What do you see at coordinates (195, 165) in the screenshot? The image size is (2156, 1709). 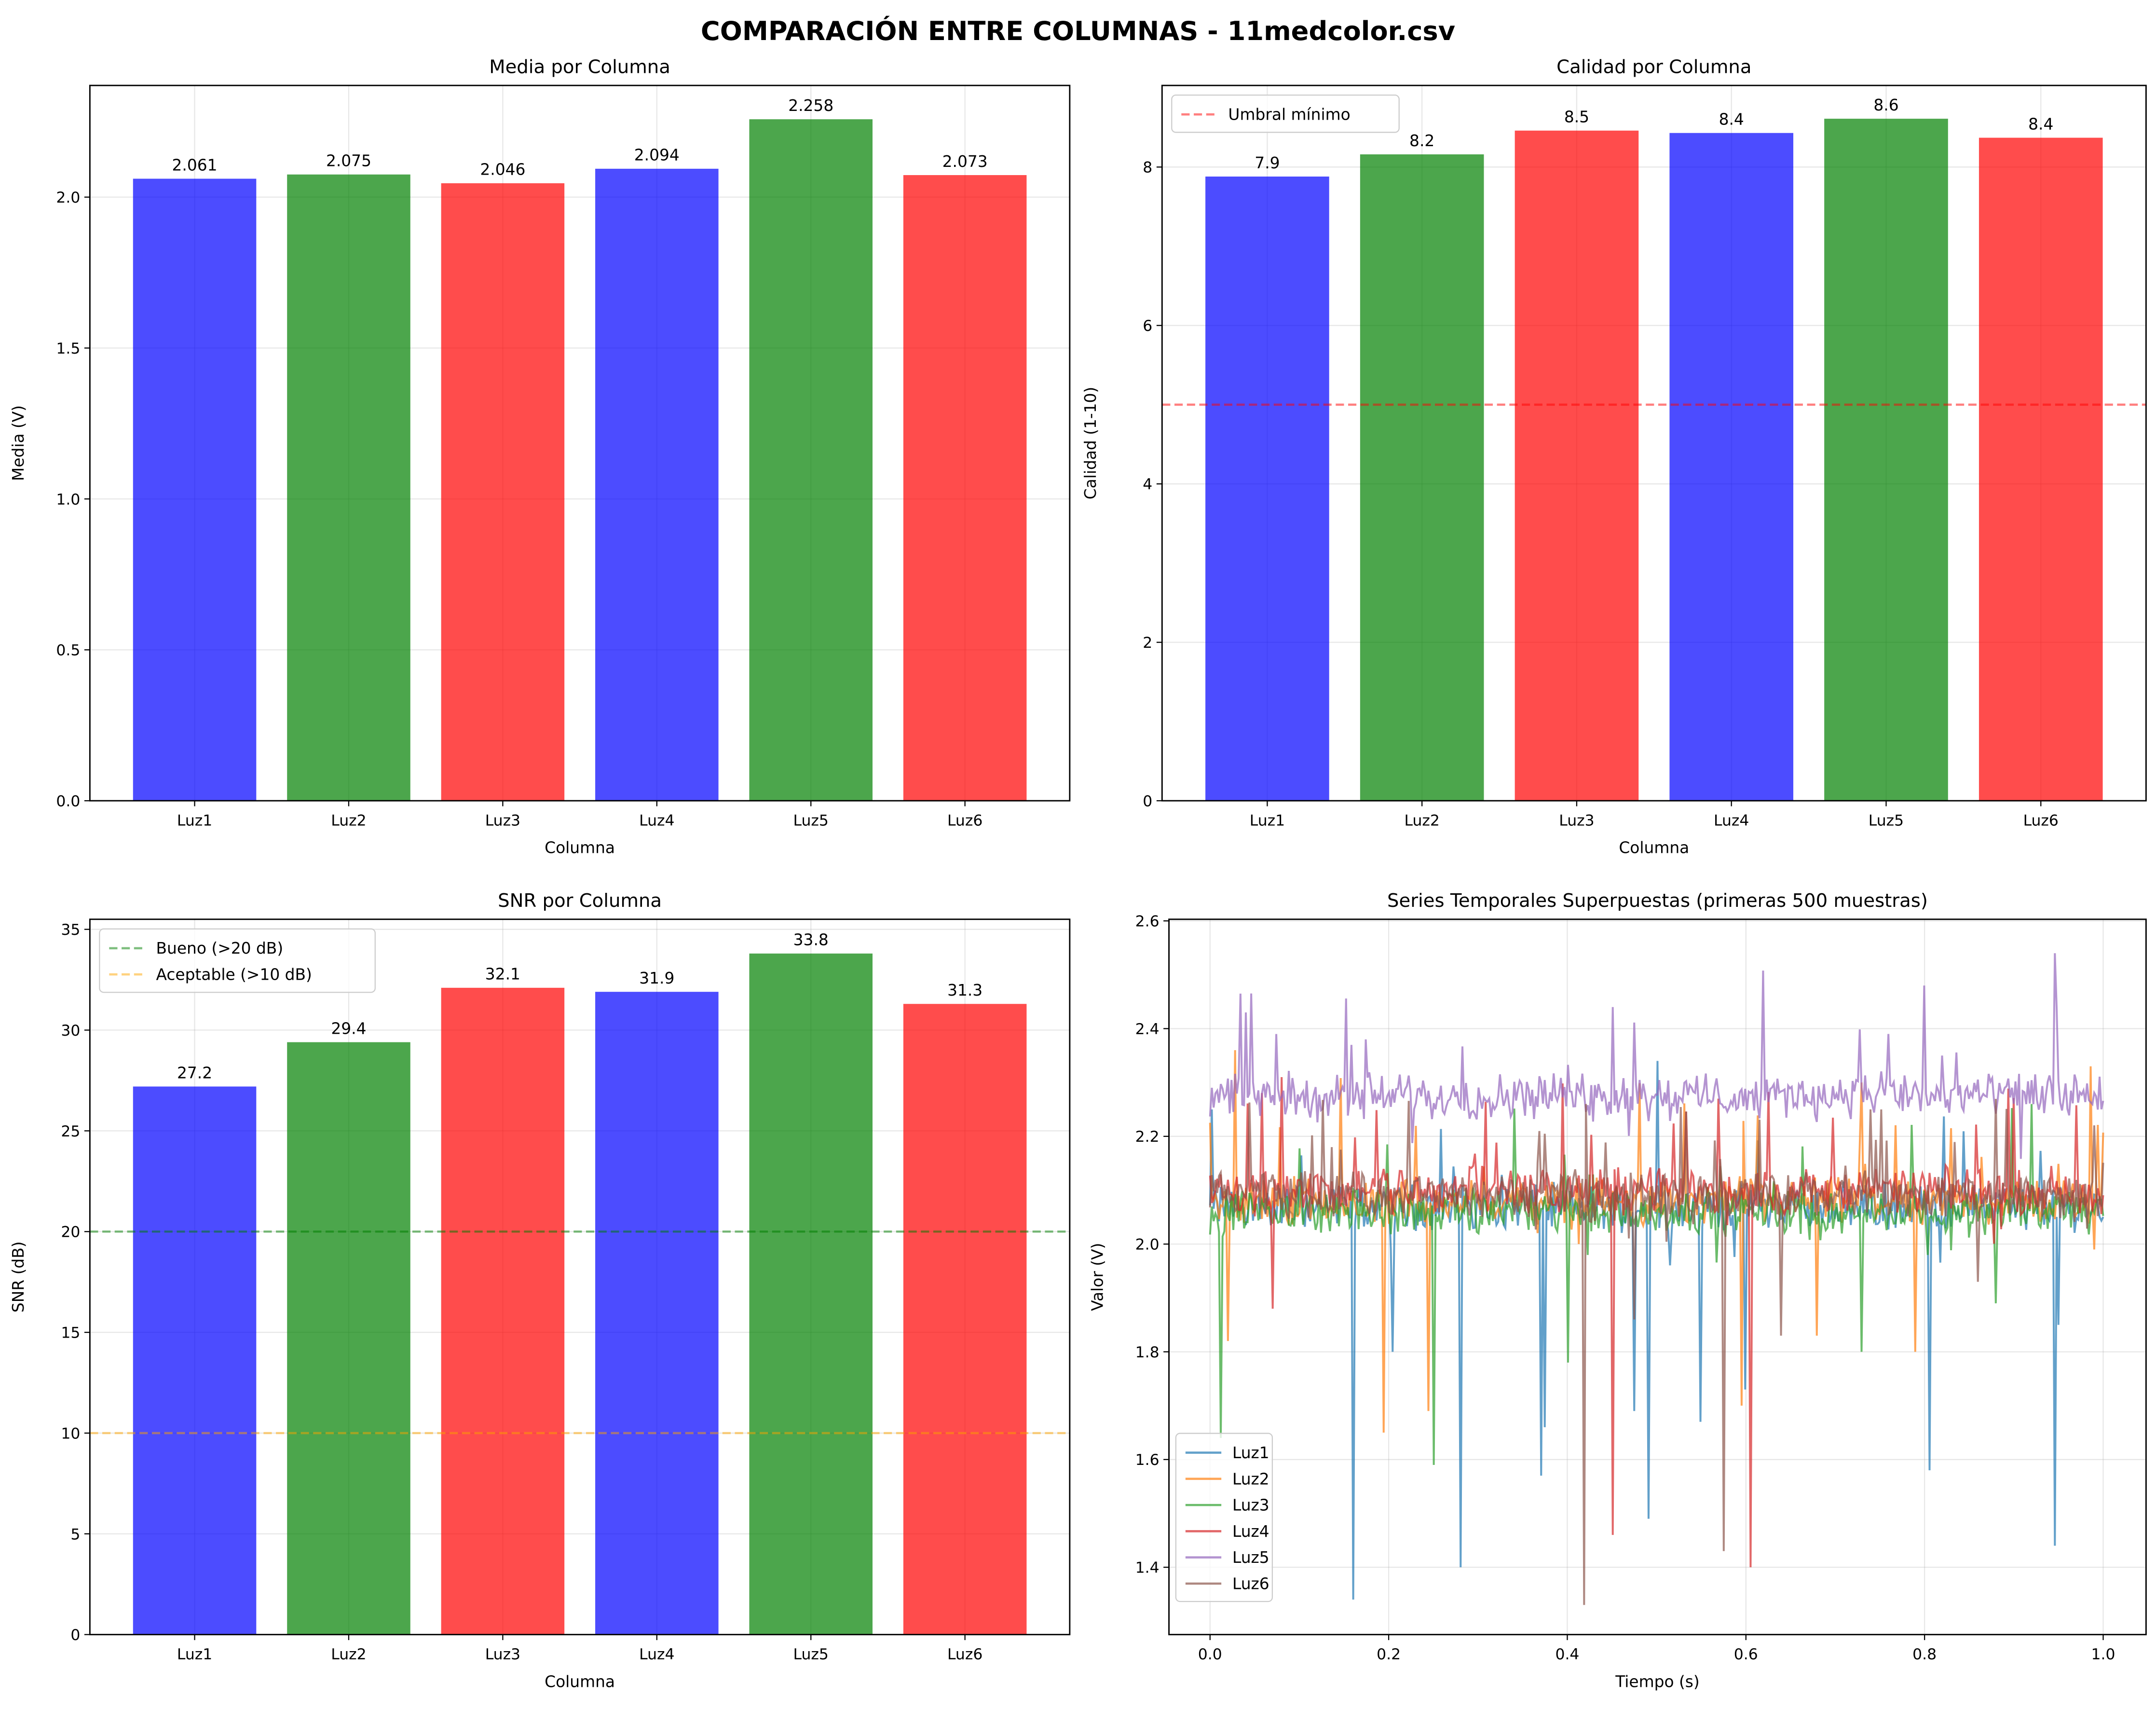 I see `data-label: 2.061` at bounding box center [195, 165].